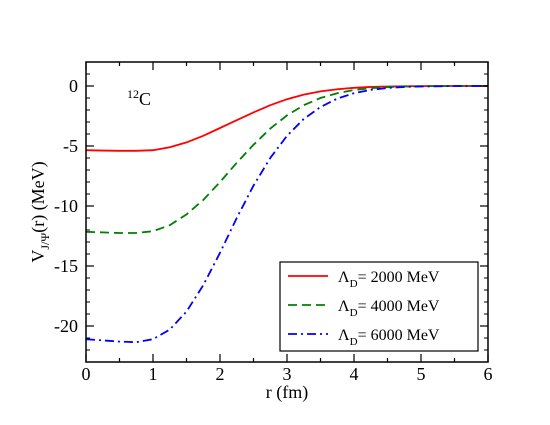 Image resolution: width=550 pixels, height=425 pixels. What do you see at coordinates (153, 374) in the screenshot?
I see `x-tick-label: 1` at bounding box center [153, 374].